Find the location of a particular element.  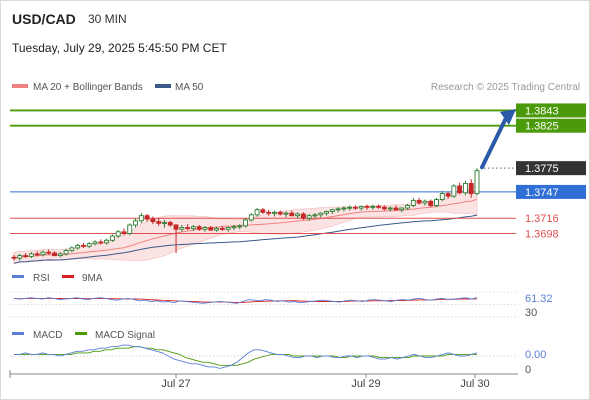

macd-signal-line is located at coordinates (245, 356).